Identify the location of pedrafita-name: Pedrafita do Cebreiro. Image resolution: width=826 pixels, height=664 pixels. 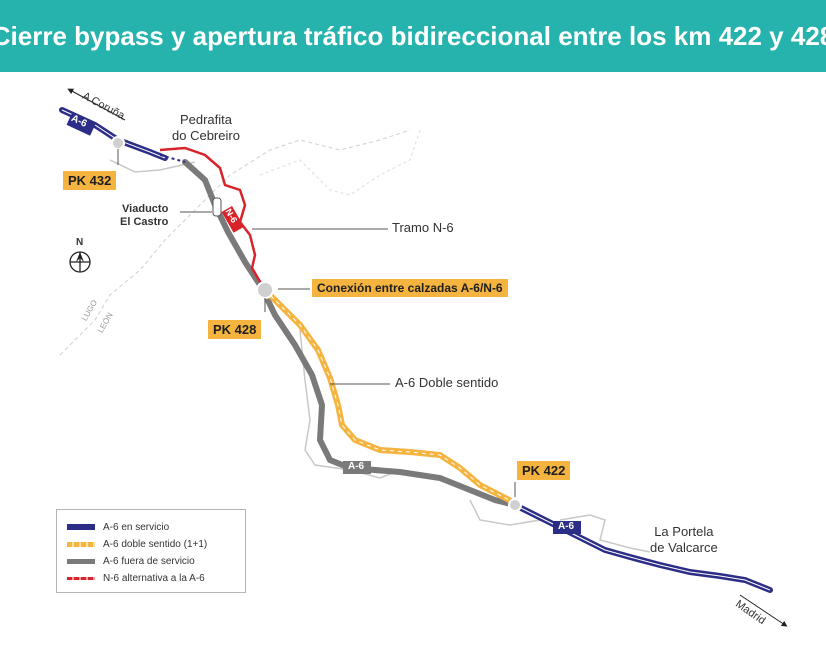
(206, 127).